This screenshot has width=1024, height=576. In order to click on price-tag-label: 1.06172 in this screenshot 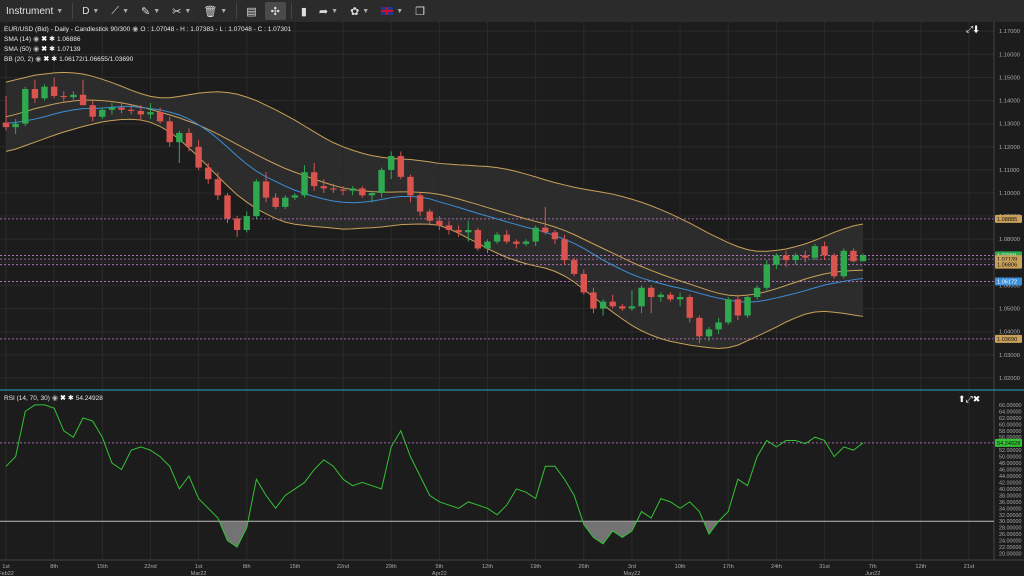, I will do `click(1007, 283)`.